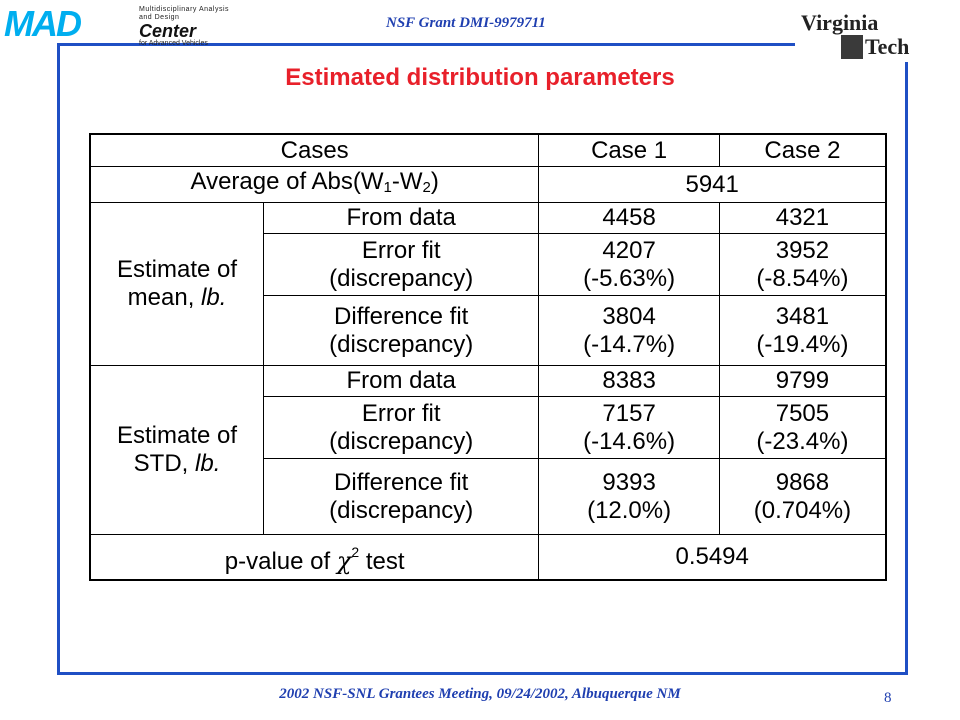 Image resolution: width=960 pixels, height=720 pixels. Describe the element at coordinates (629, 264) in the screenshot. I see `case1-cell: 4207 (-5.63%)` at that location.